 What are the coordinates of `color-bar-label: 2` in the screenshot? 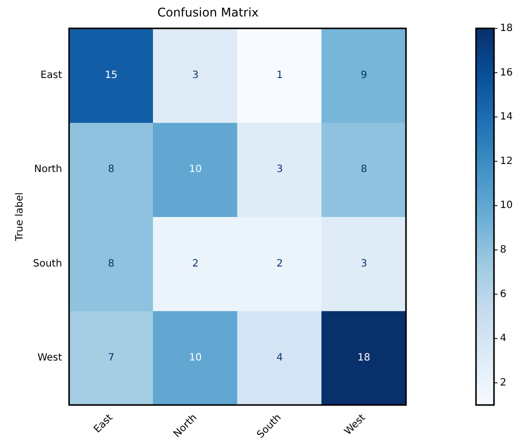 It's located at (503, 382).